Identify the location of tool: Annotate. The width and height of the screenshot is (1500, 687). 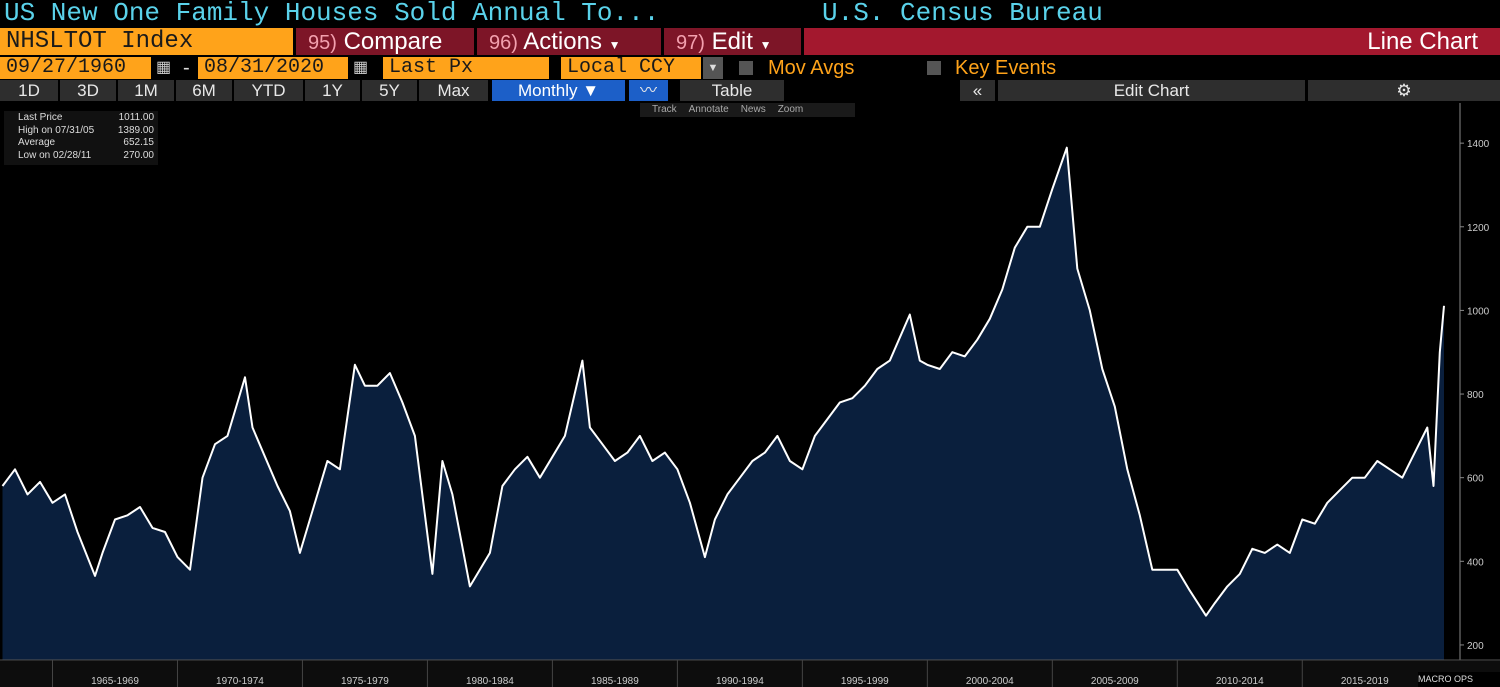
(708, 109).